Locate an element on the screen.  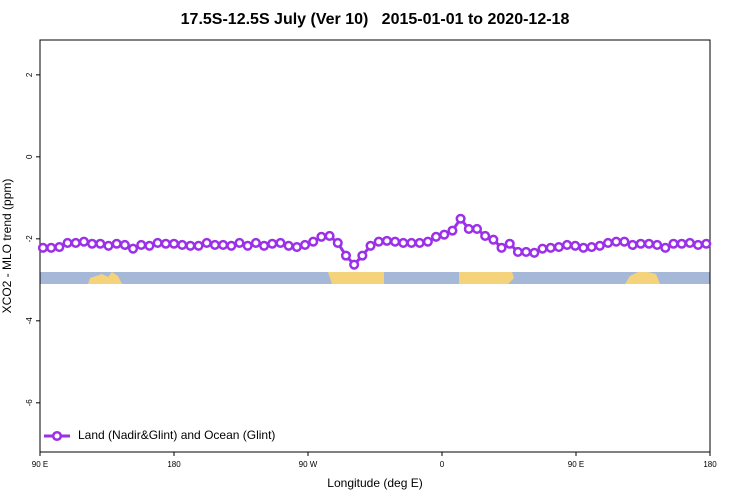
legend-label: Land (Nadir&Glint) and Ocean (Glint) is located at coordinates (176, 435).